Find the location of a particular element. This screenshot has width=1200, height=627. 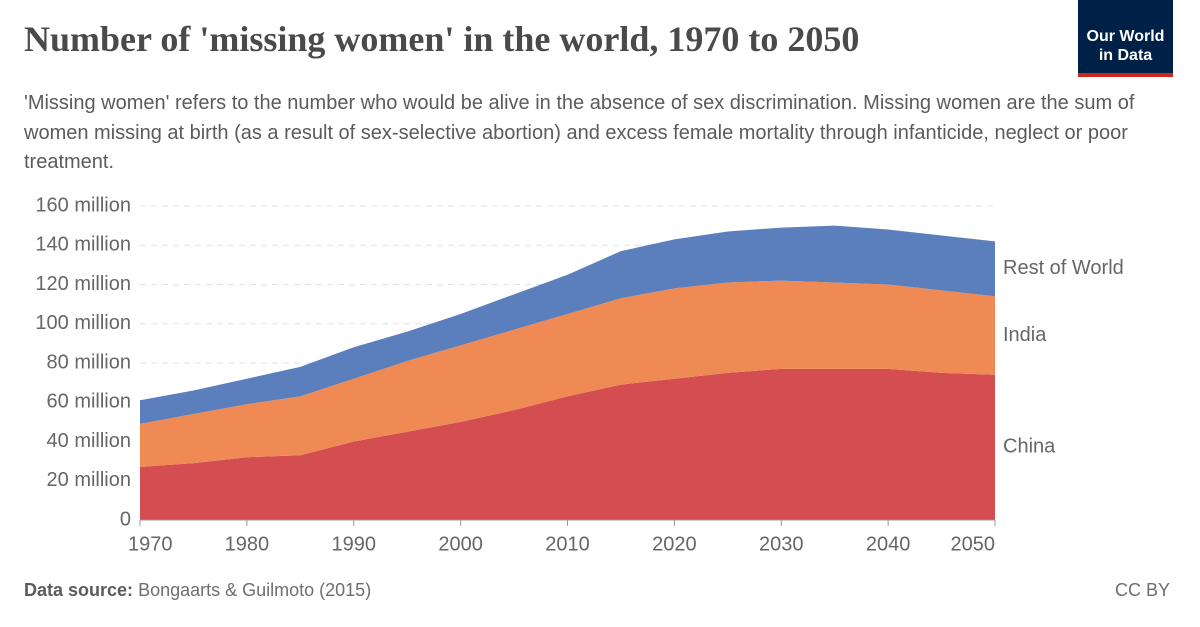

x-tick-label: 2010 is located at coordinates (567, 544).